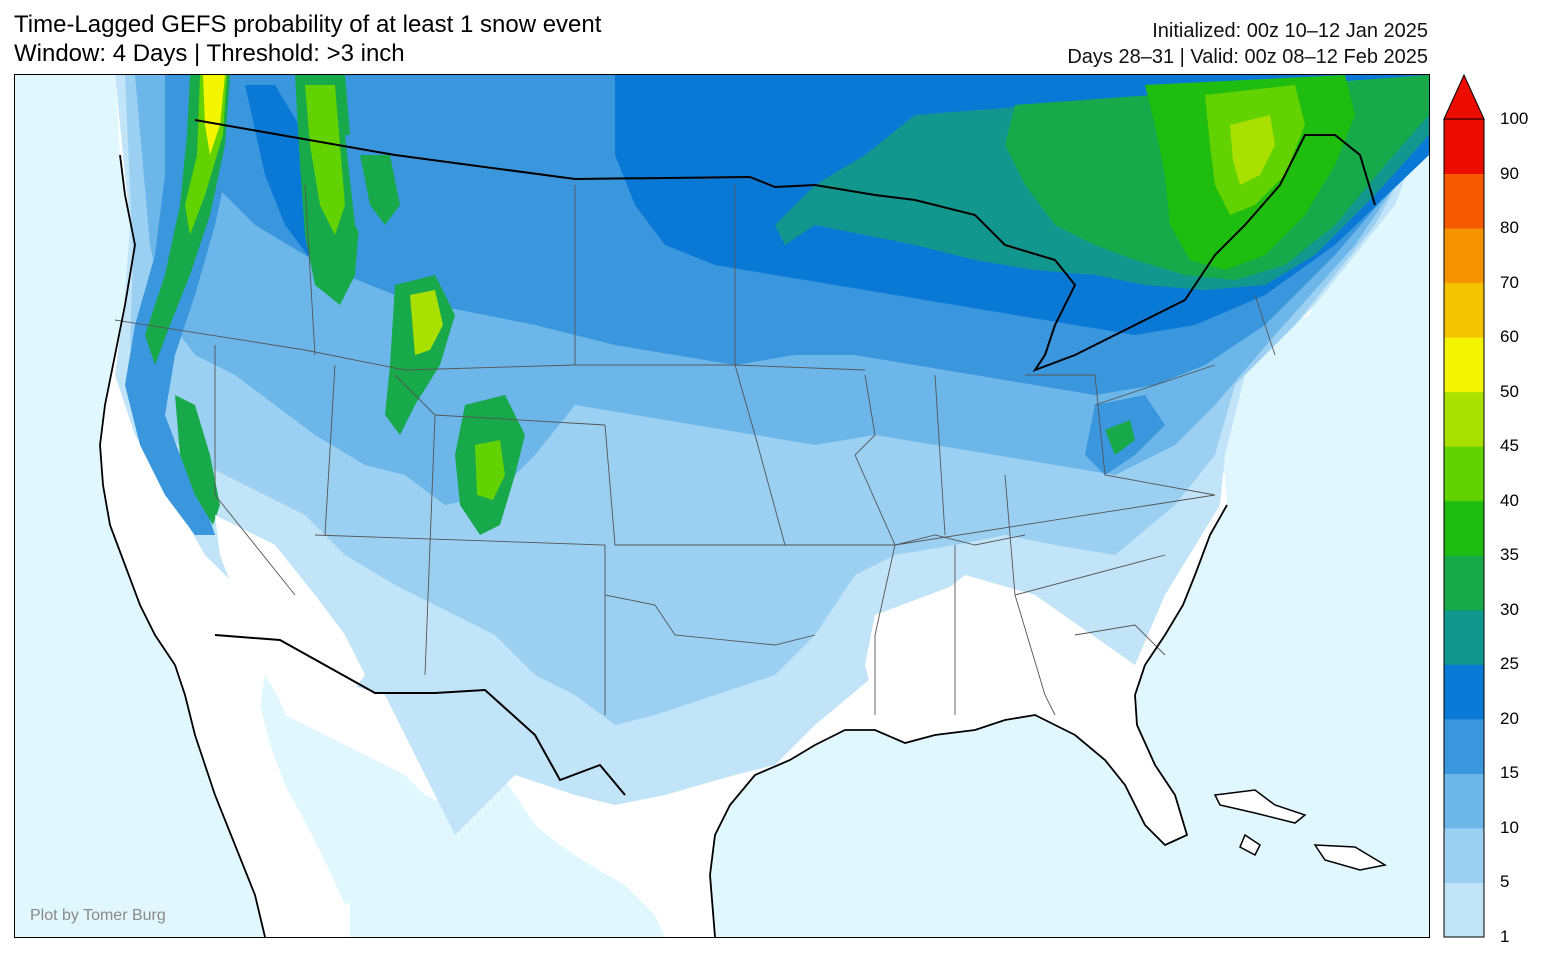 The height and width of the screenshot is (963, 1550). I want to click on colorbar-tick-label: 45, so click(1509, 446).